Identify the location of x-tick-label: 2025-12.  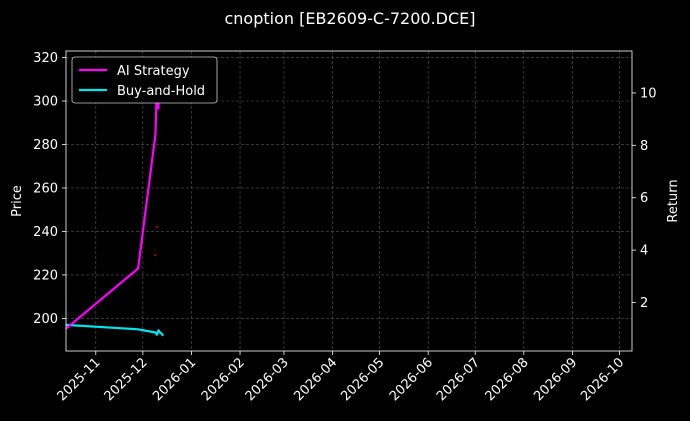
(126, 379).